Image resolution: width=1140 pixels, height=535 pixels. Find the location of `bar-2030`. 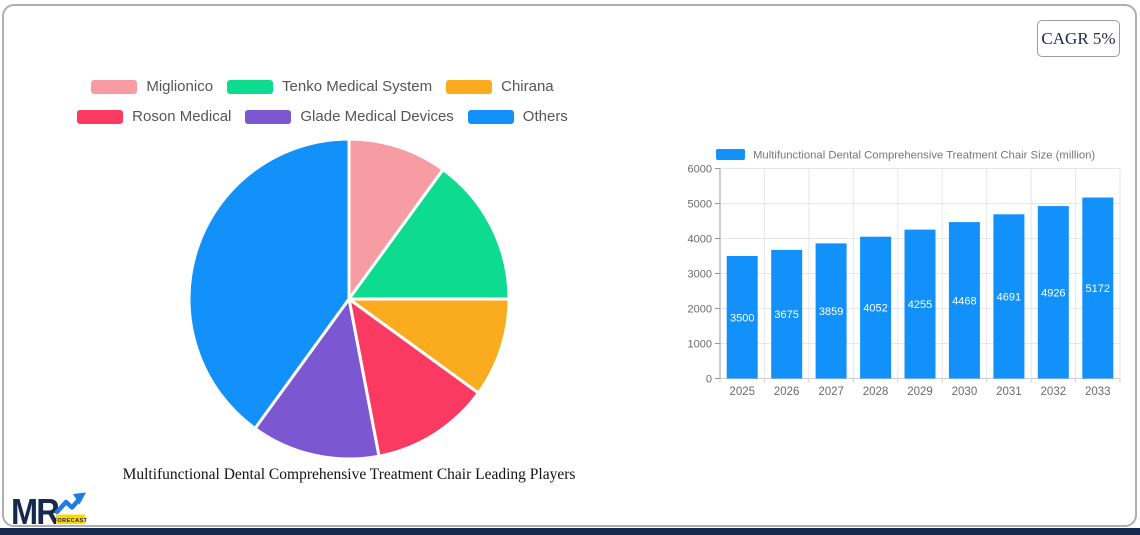

bar-2030 is located at coordinates (964, 300).